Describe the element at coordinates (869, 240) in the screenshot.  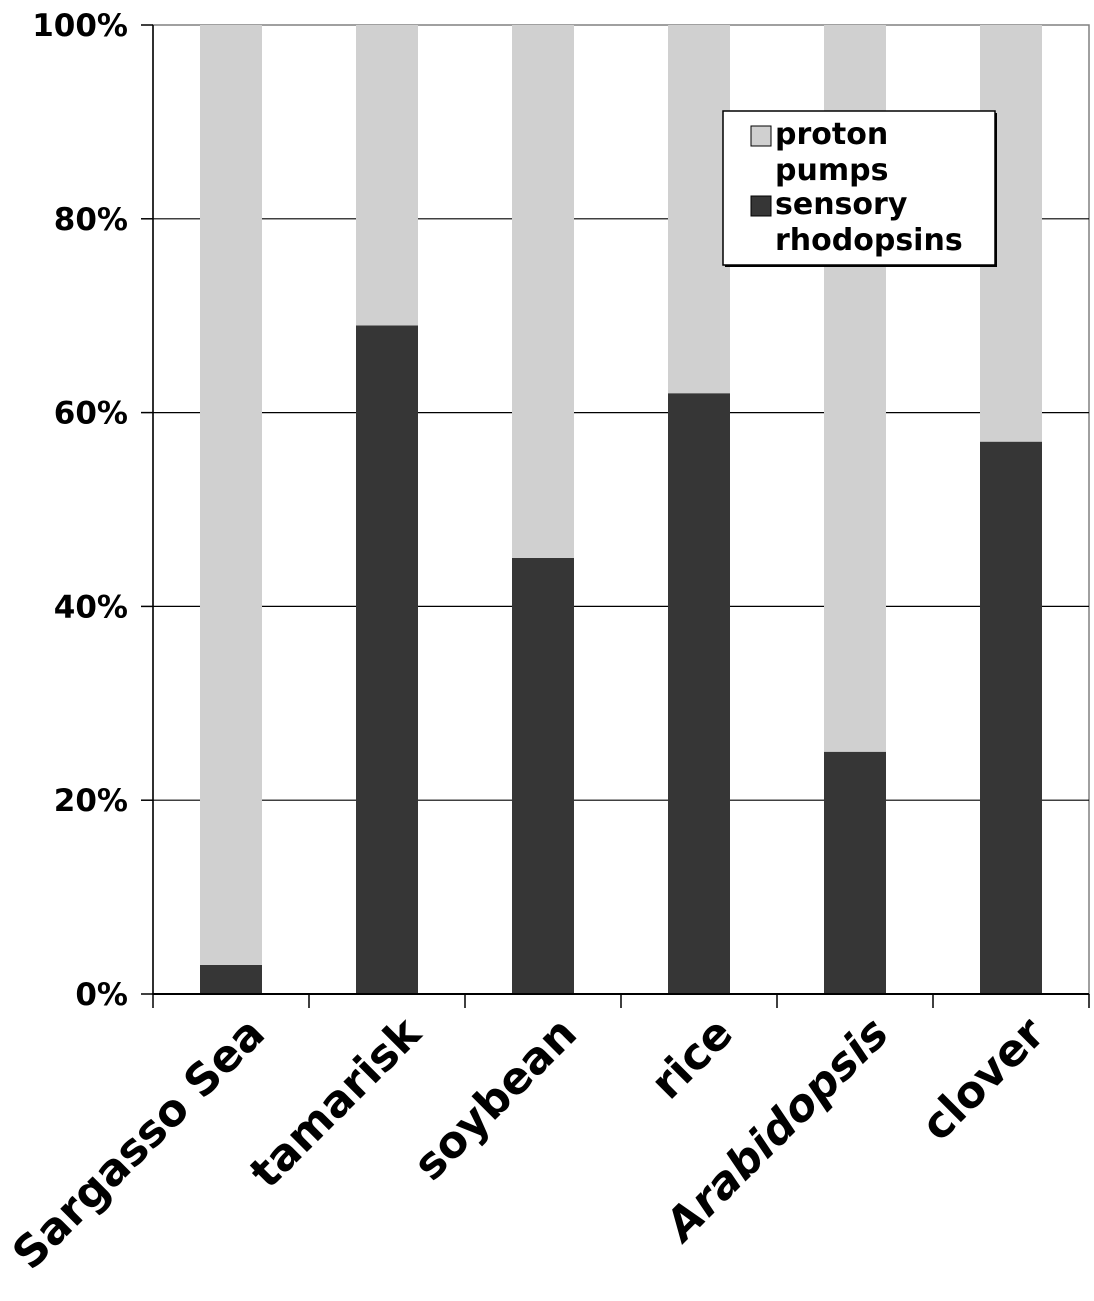
I see `legend-label: rhodopsins` at that location.